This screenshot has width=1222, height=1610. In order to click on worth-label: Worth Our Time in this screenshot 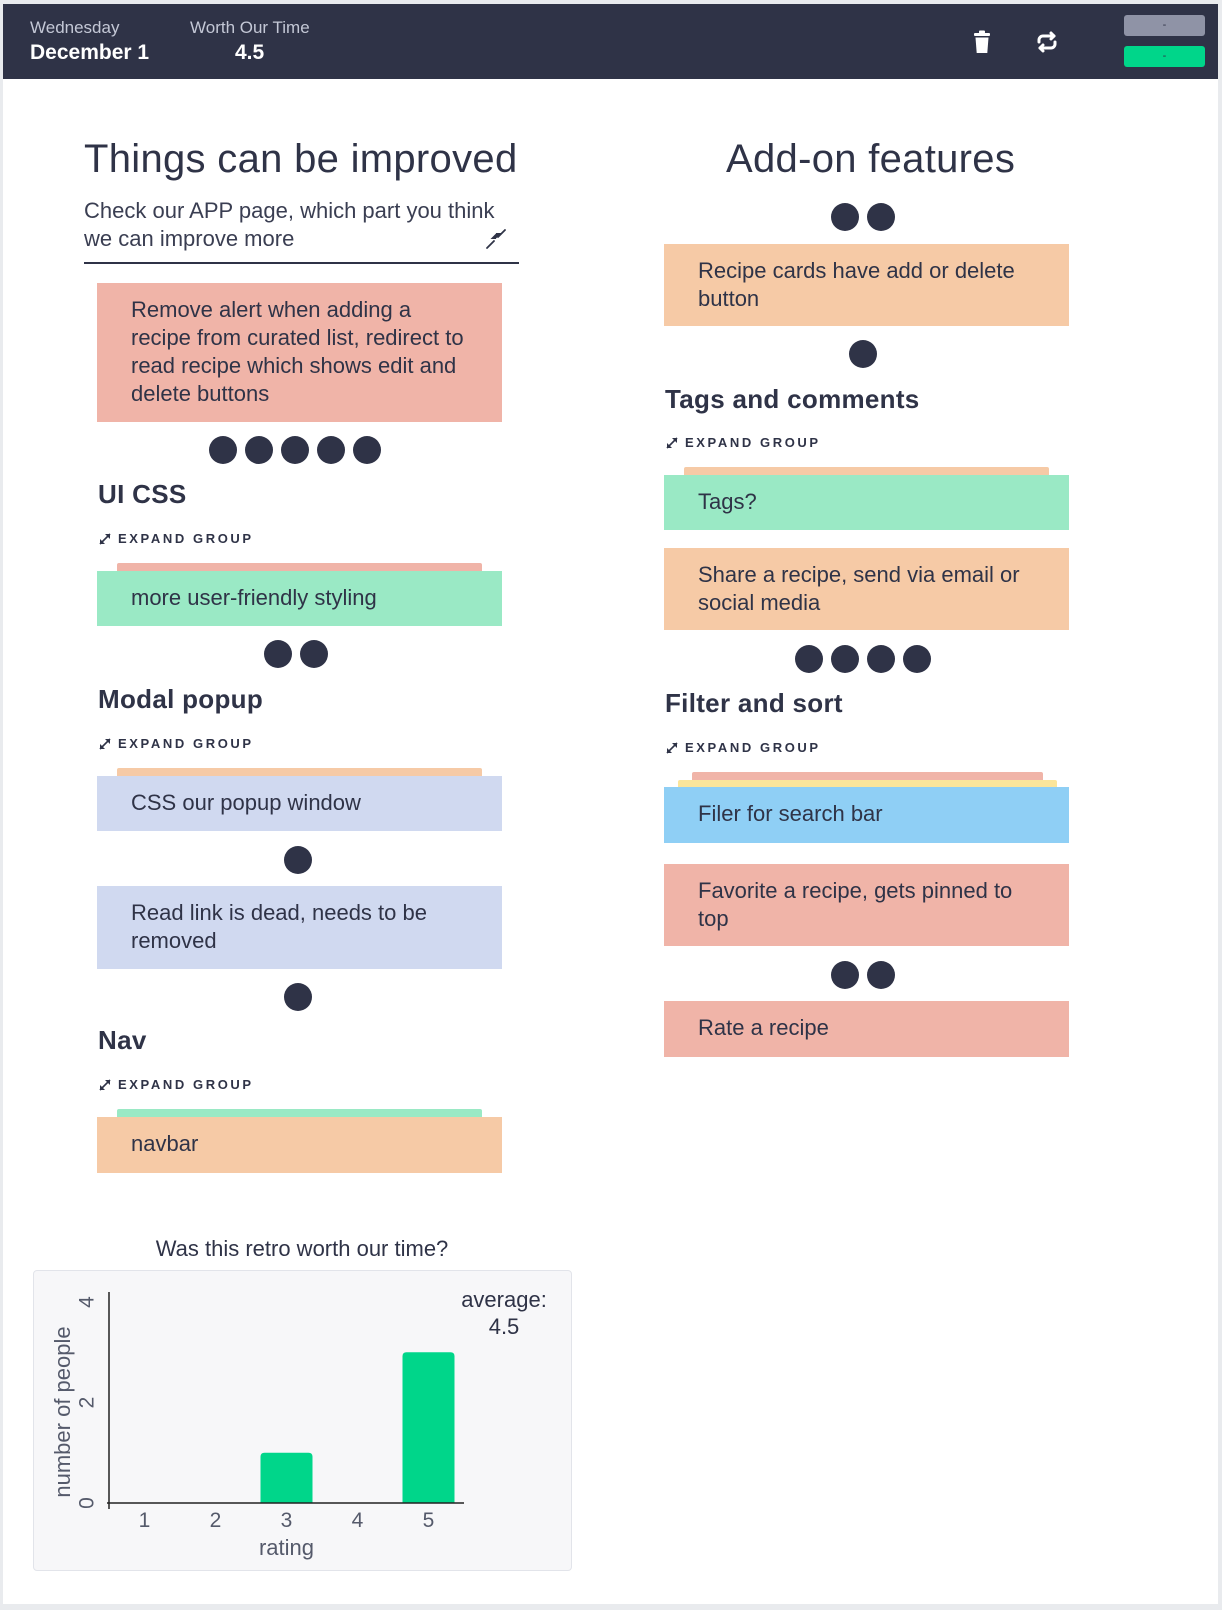, I will do `click(250, 27)`.